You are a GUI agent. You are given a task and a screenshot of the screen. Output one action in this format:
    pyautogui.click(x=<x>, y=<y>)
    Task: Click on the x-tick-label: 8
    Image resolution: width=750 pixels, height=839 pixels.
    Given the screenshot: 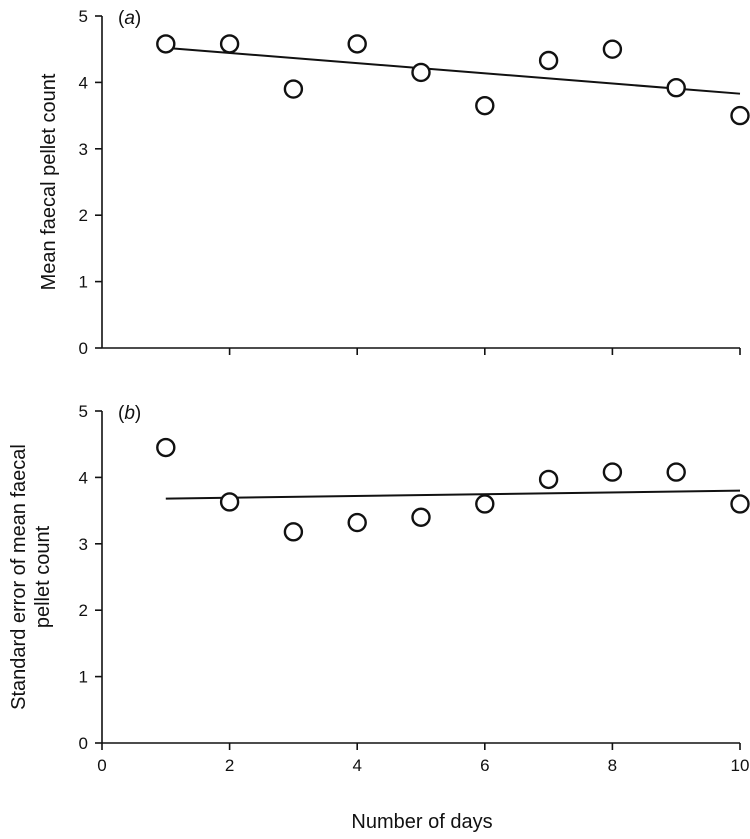 What is the action you would take?
    pyautogui.click(x=612, y=765)
    